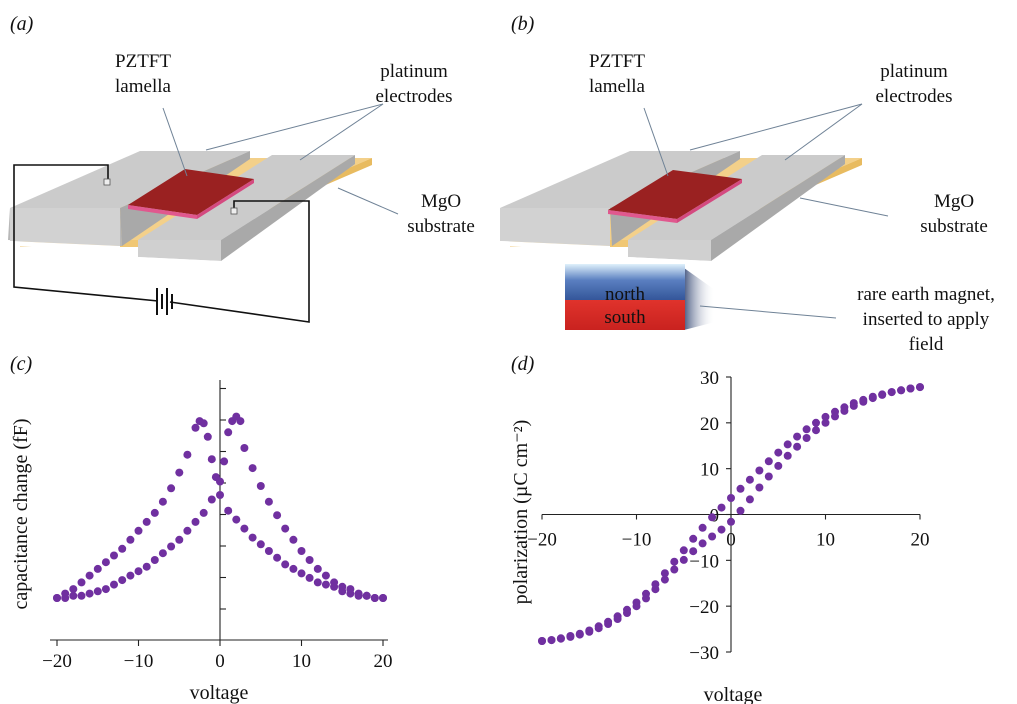 The image size is (1017, 704). I want to click on c-x-tick-label: −10, so click(139, 661).